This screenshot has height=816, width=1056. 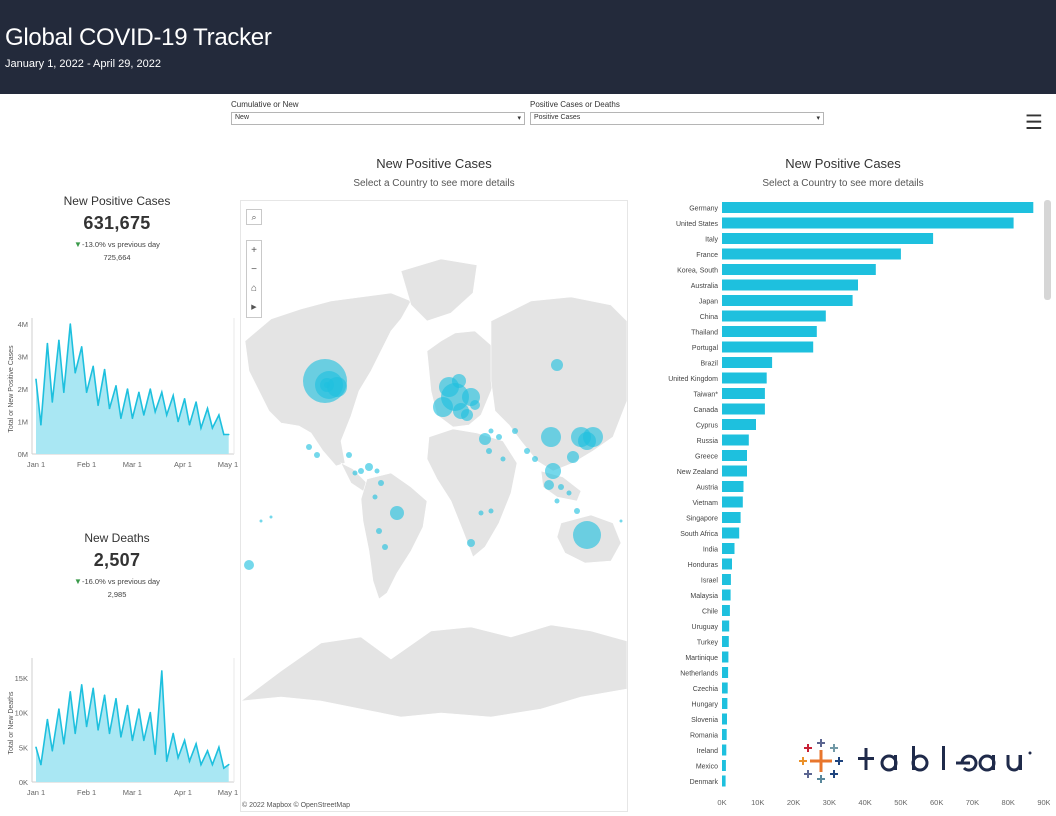 What do you see at coordinates (709, 364) in the screenshot?
I see `bar-category-label: Brazil` at bounding box center [709, 364].